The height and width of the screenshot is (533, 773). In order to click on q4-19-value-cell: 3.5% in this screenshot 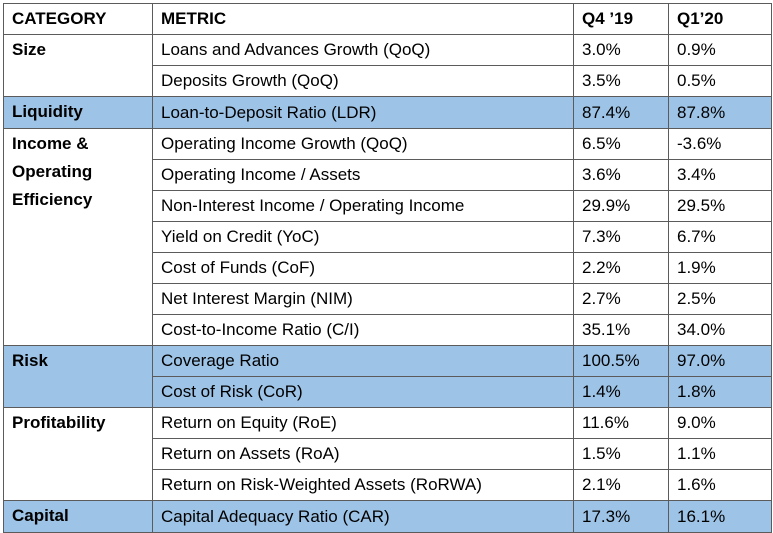, I will do `click(621, 81)`.